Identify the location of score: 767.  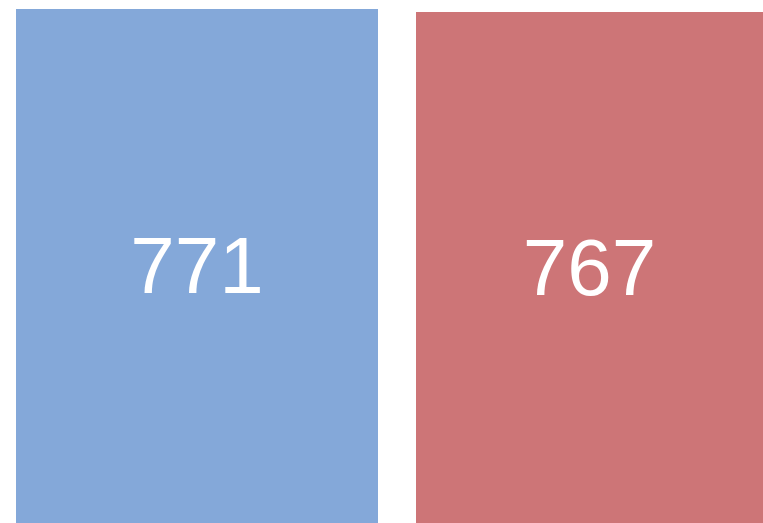
(589, 267).